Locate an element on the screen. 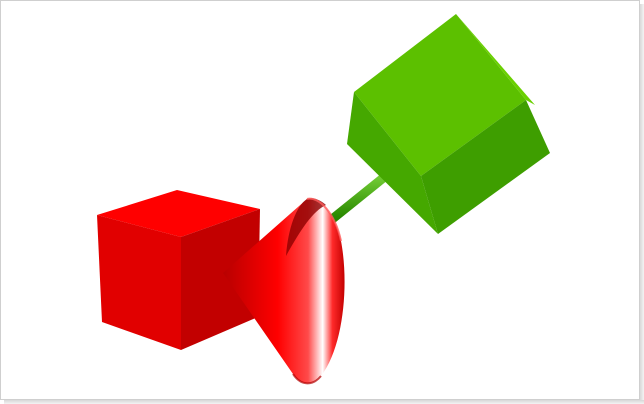  green-cube-top is located at coordinates (440, 95).